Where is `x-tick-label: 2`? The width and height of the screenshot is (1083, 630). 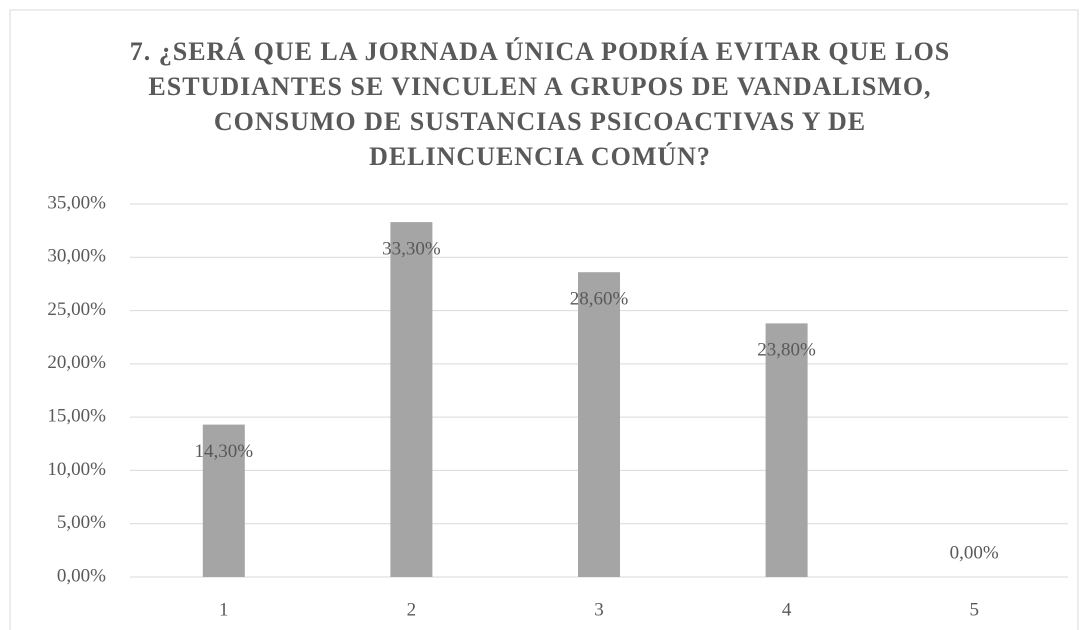 x-tick-label: 2 is located at coordinates (412, 609).